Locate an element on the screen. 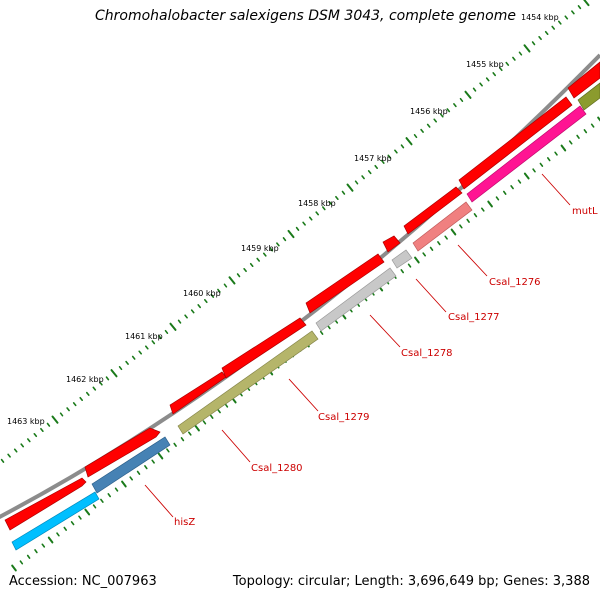 The width and height of the screenshot is (600, 600). kbp-label: 1459 kbp is located at coordinates (260, 248).